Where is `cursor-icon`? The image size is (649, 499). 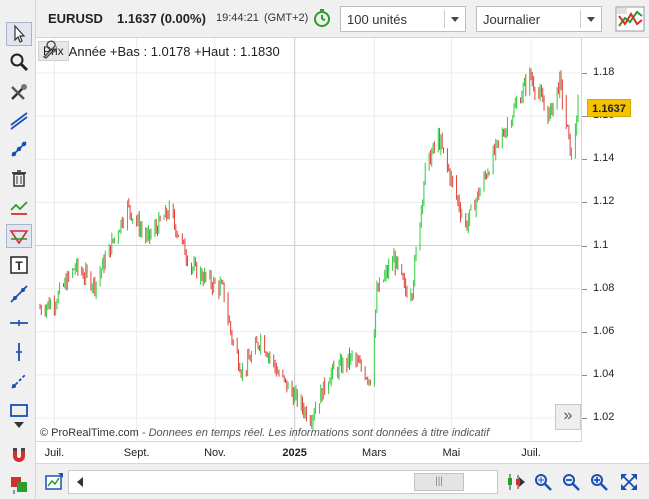
cursor-icon is located at coordinates (20, 33).